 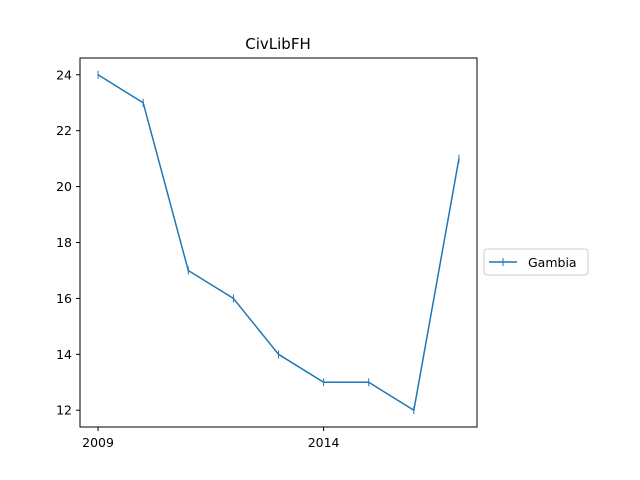 I want to click on legend: Gambia, so click(x=536, y=262).